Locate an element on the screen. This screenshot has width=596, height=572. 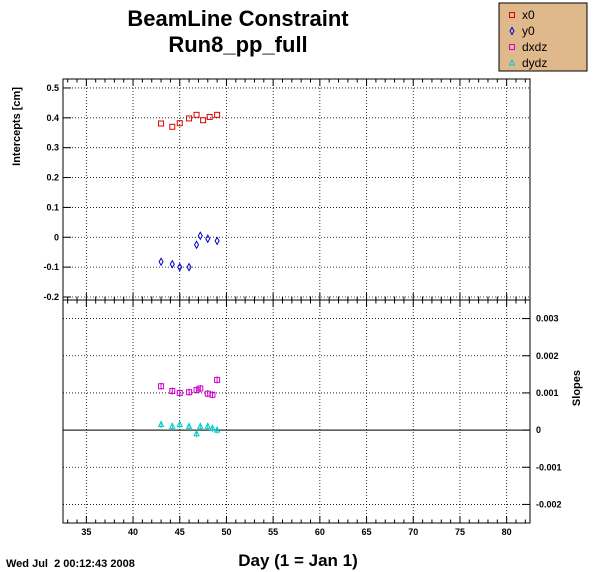
chart-title-line2: Run8_pp_full is located at coordinates (237, 44).